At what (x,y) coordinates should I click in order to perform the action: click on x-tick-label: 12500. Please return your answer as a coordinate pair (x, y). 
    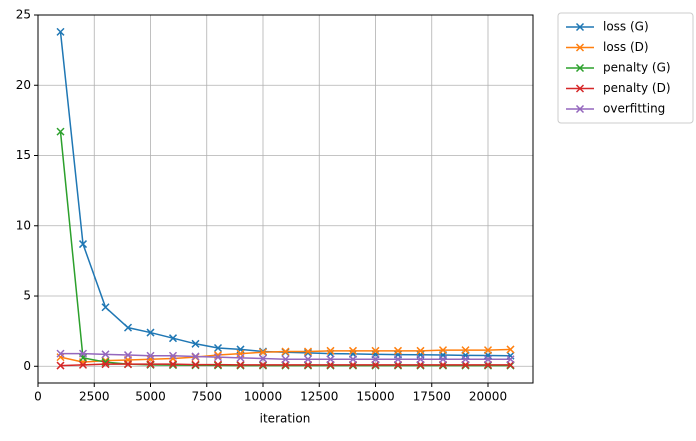
    Looking at the image, I should click on (319, 397).